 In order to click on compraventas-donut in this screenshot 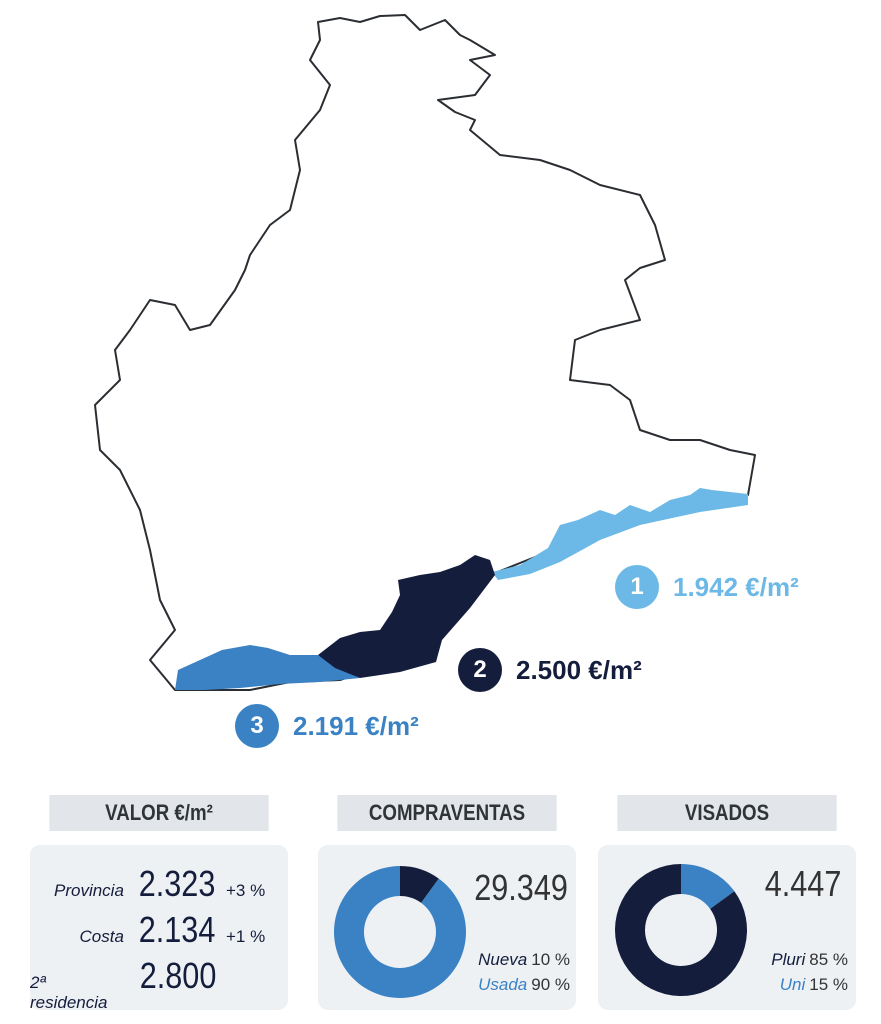, I will do `click(400, 932)`.